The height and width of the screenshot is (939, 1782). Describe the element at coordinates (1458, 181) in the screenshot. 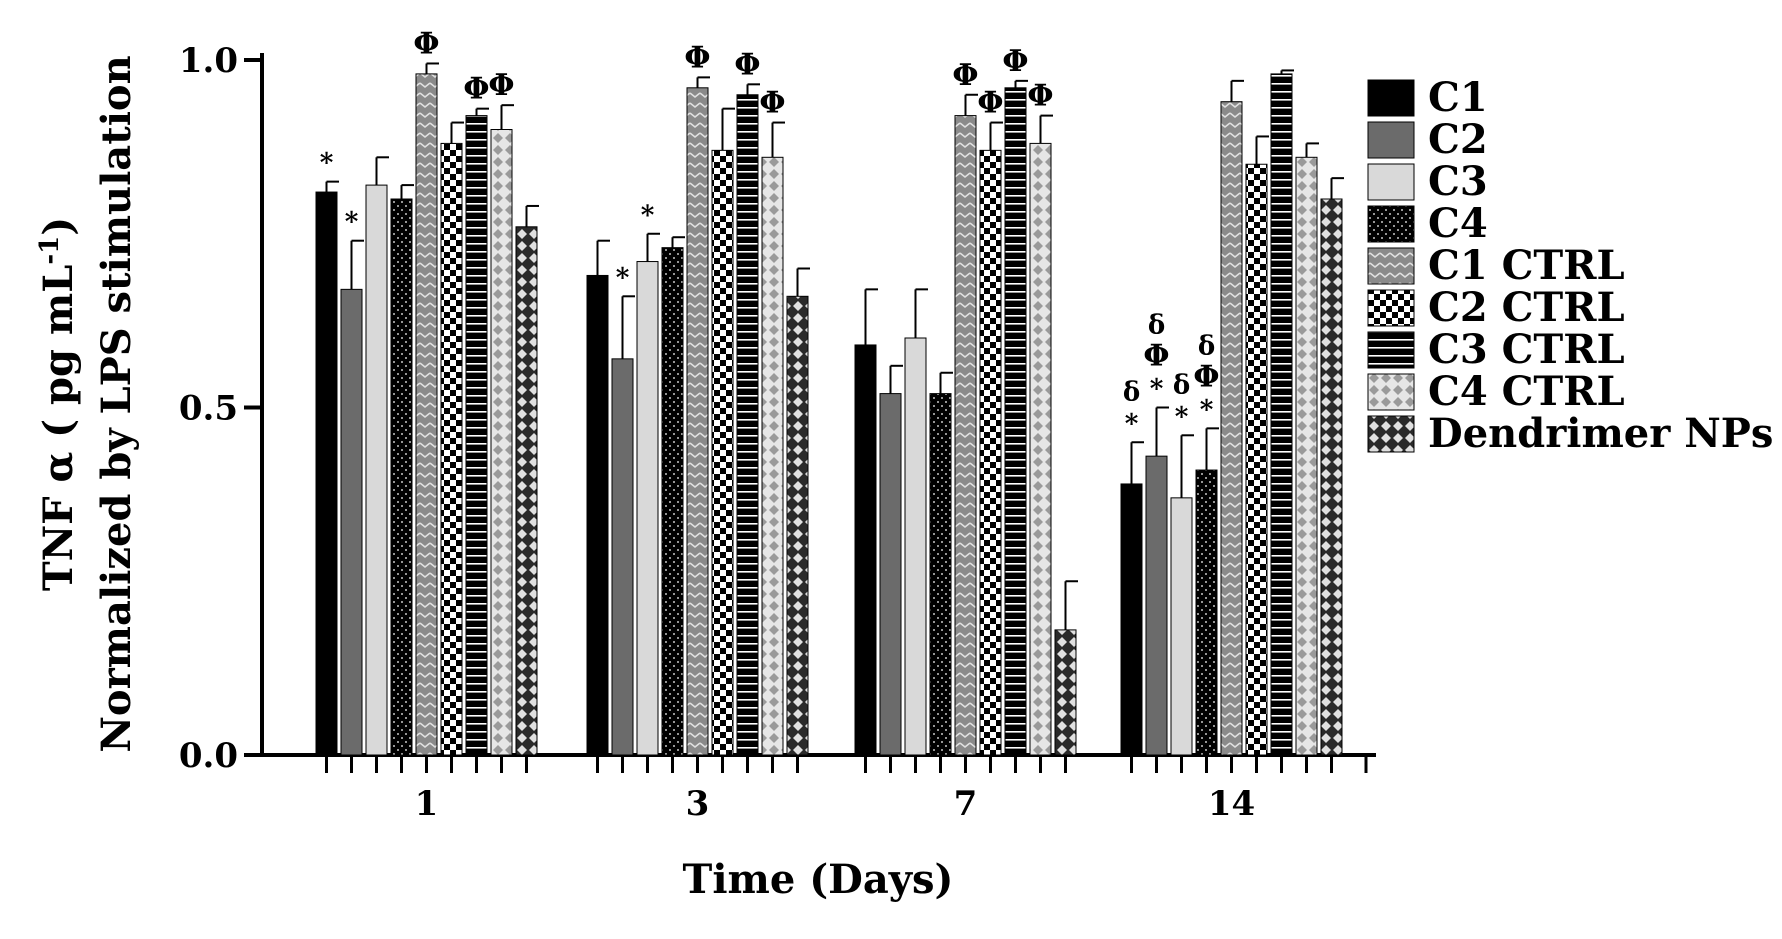

I see `legend-label: C3` at that location.